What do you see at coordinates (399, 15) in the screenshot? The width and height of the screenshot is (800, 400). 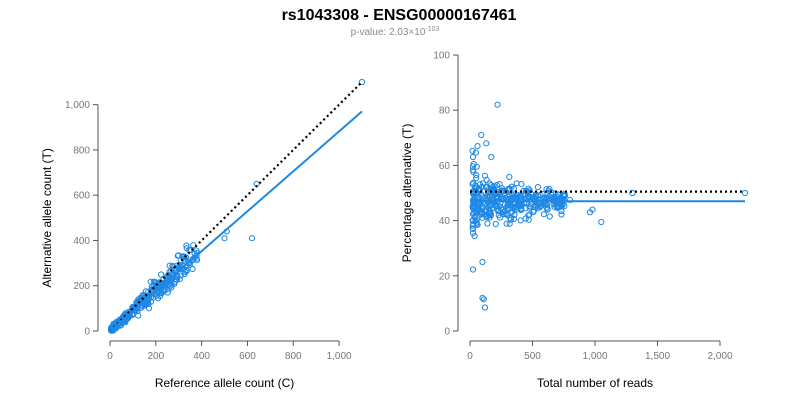 I see `chart-title: rs1043308 - ENSG00000167461` at bounding box center [399, 15].